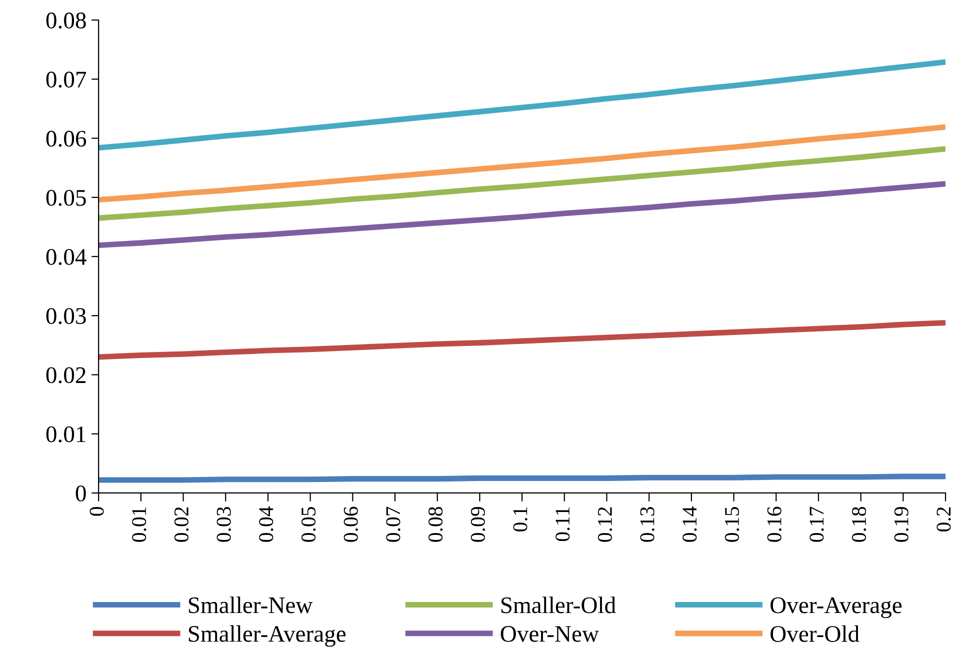 This screenshot has width=957, height=668. Describe the element at coordinates (393, 524) in the screenshot. I see `x-tick-label: 0.07` at that location.